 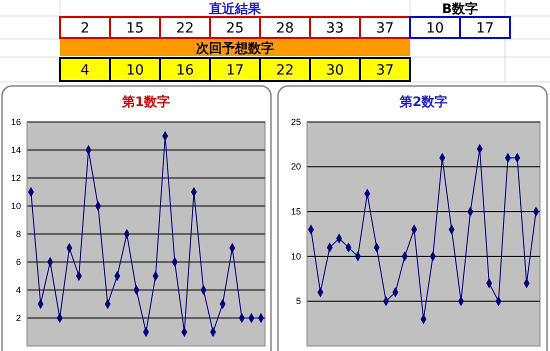 What do you see at coordinates (285, 28) in the screenshot?
I see `text: 28` at bounding box center [285, 28].